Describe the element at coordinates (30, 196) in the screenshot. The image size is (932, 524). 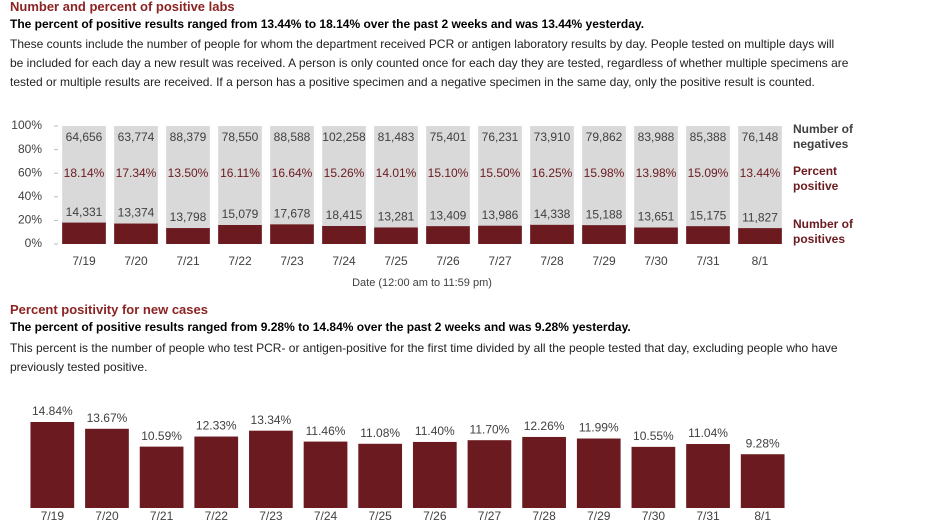
I see `y-tick-label: 40%` at that location.